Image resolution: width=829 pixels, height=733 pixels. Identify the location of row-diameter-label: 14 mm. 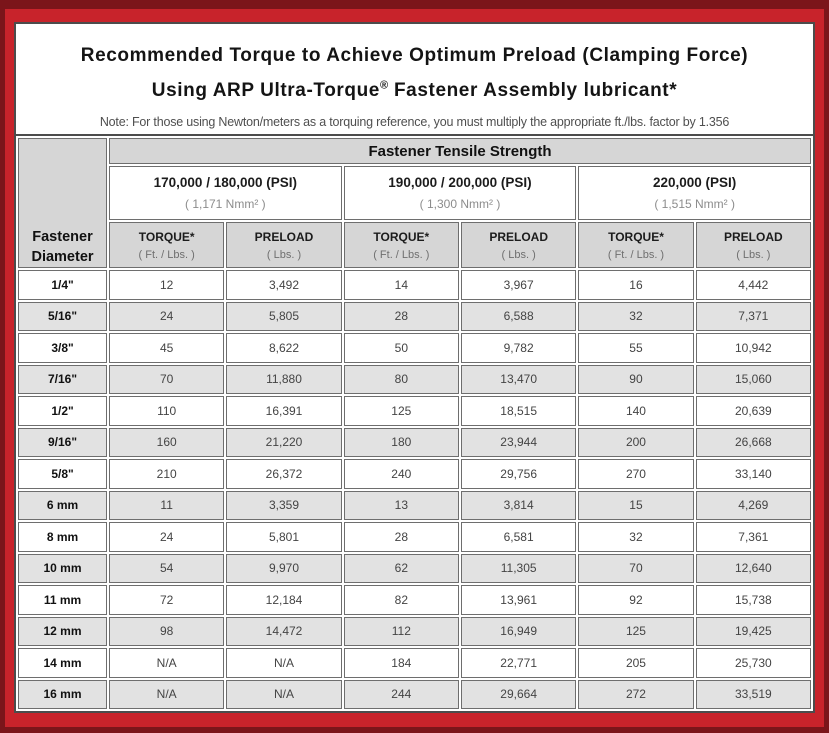
(62, 663).